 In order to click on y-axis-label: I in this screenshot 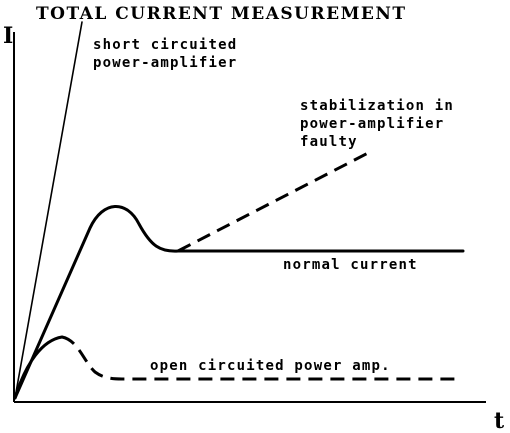, I will do `click(8, 36)`.